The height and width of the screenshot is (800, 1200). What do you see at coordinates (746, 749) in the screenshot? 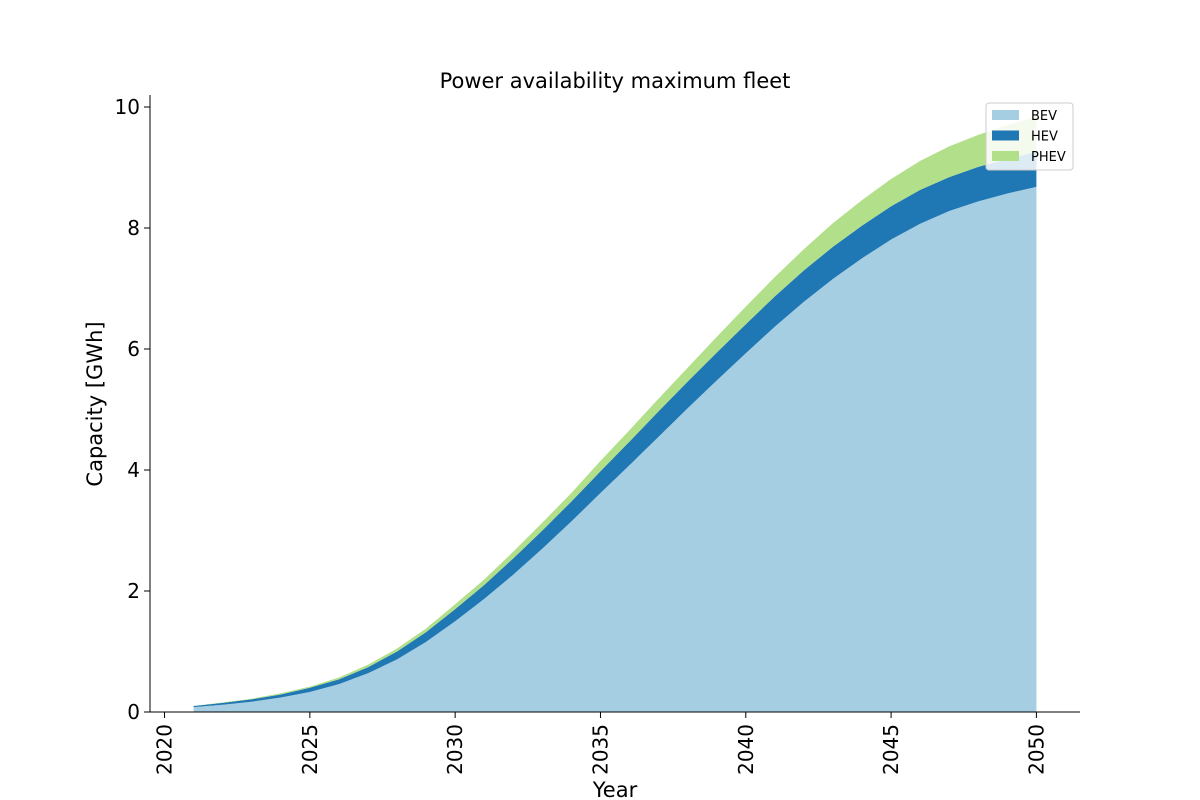
I see `x-tick-label: 2040` at bounding box center [746, 749].